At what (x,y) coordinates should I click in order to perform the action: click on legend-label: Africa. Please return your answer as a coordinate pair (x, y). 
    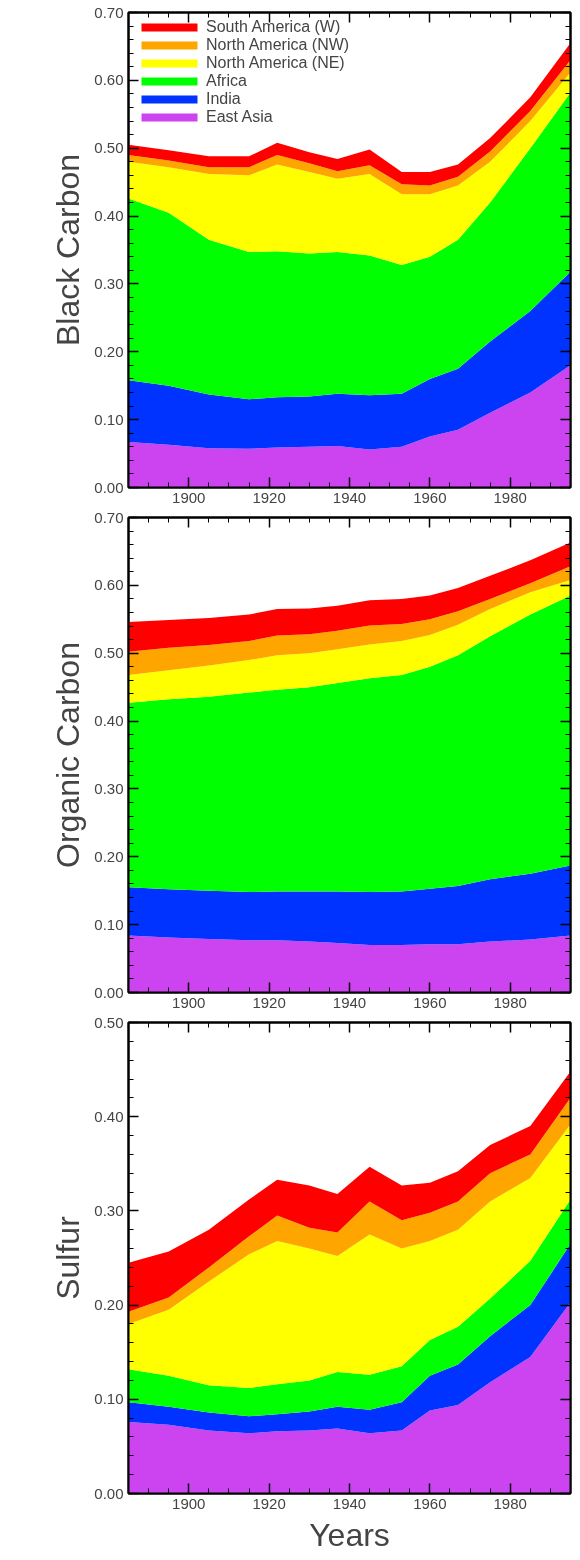
    Looking at the image, I should click on (226, 81).